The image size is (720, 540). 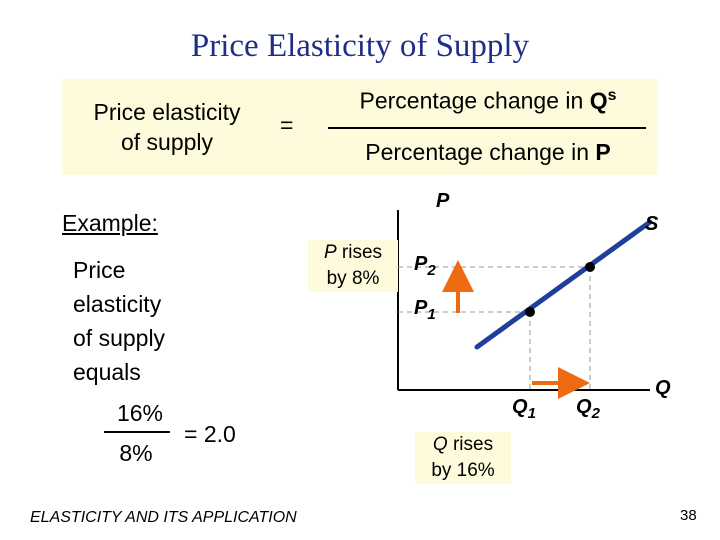 I want to click on q-rises-var: Q, so click(x=440, y=444).